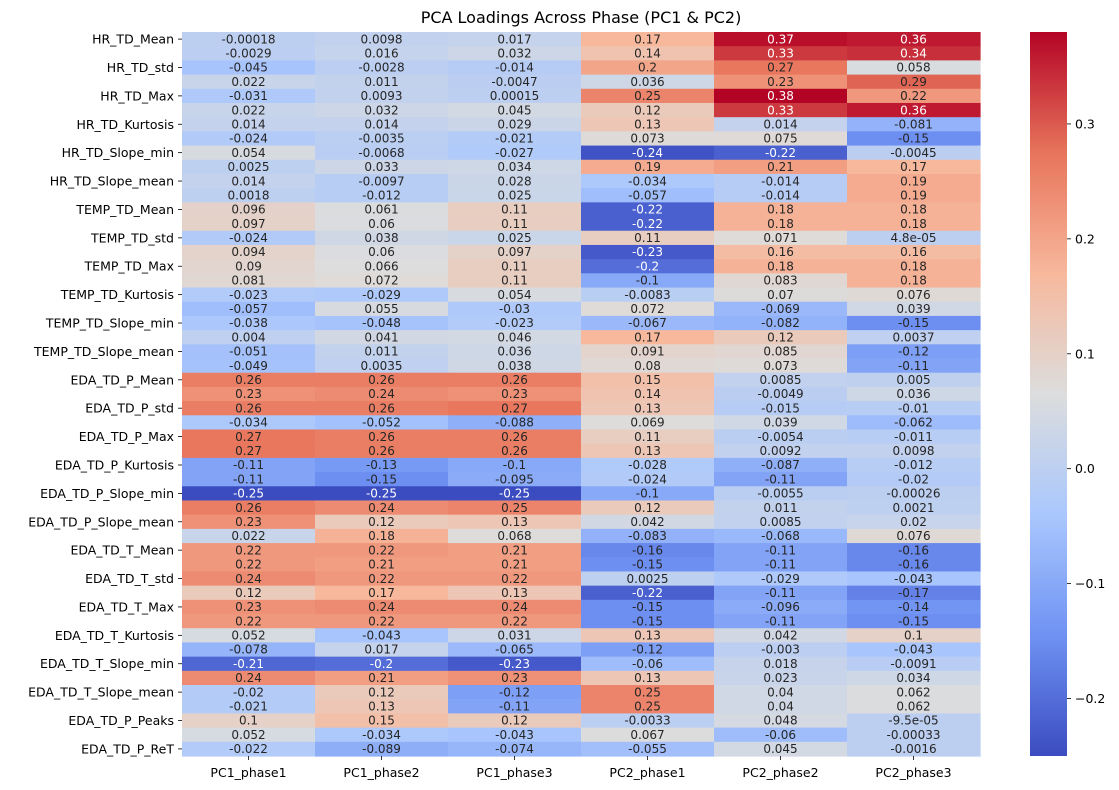 The width and height of the screenshot is (1119, 790). Describe the element at coordinates (107, 493) in the screenshot. I see `y-tick-label: EDA_TD_P_Slope_min` at that location.